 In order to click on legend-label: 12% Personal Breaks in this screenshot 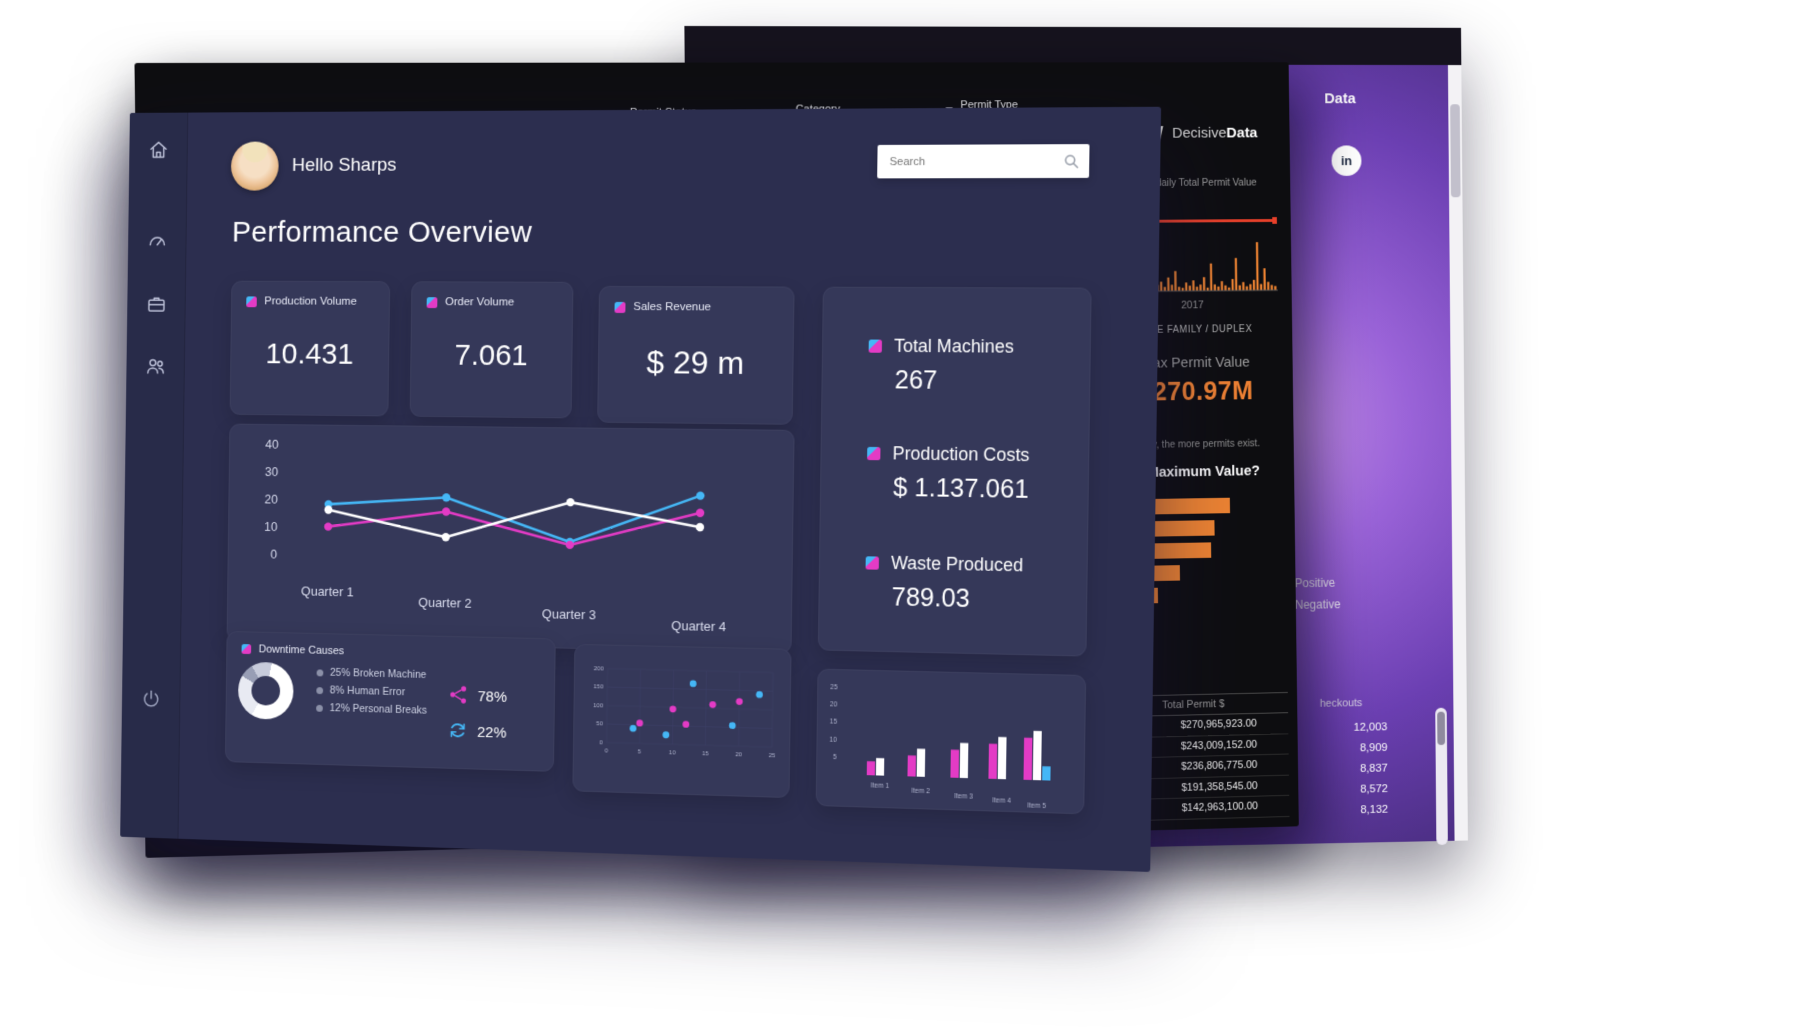, I will do `click(378, 709)`.